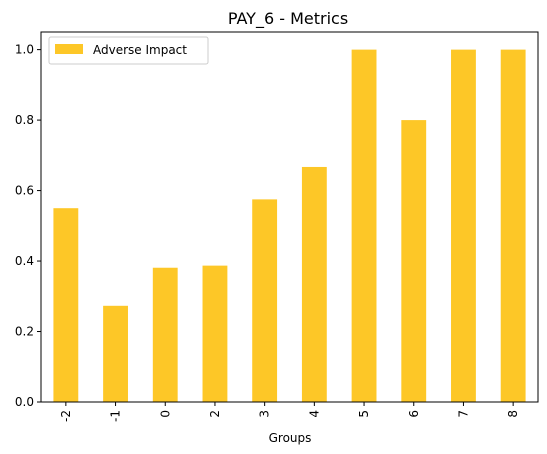  What do you see at coordinates (140, 50) in the screenshot?
I see `legend-label: Adverse Impact` at bounding box center [140, 50].